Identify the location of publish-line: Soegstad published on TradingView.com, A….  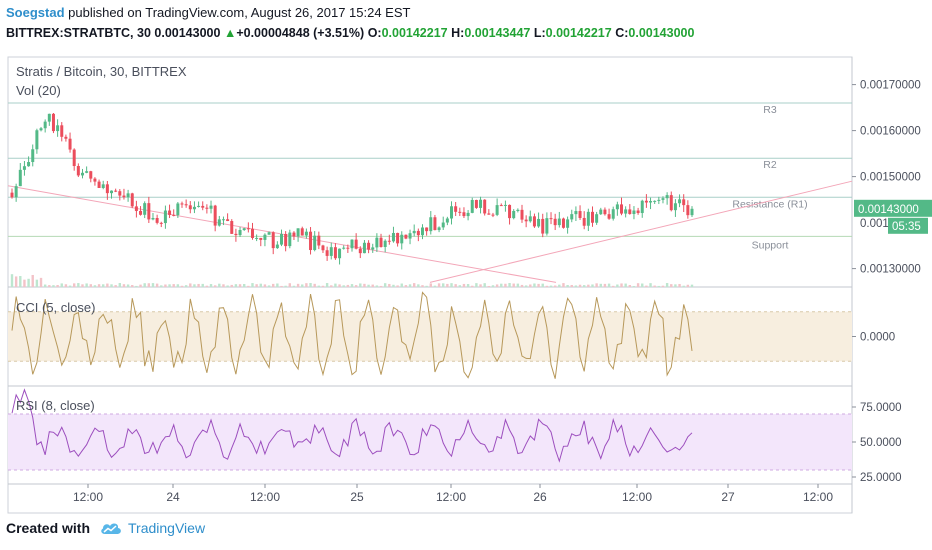
(208, 12).